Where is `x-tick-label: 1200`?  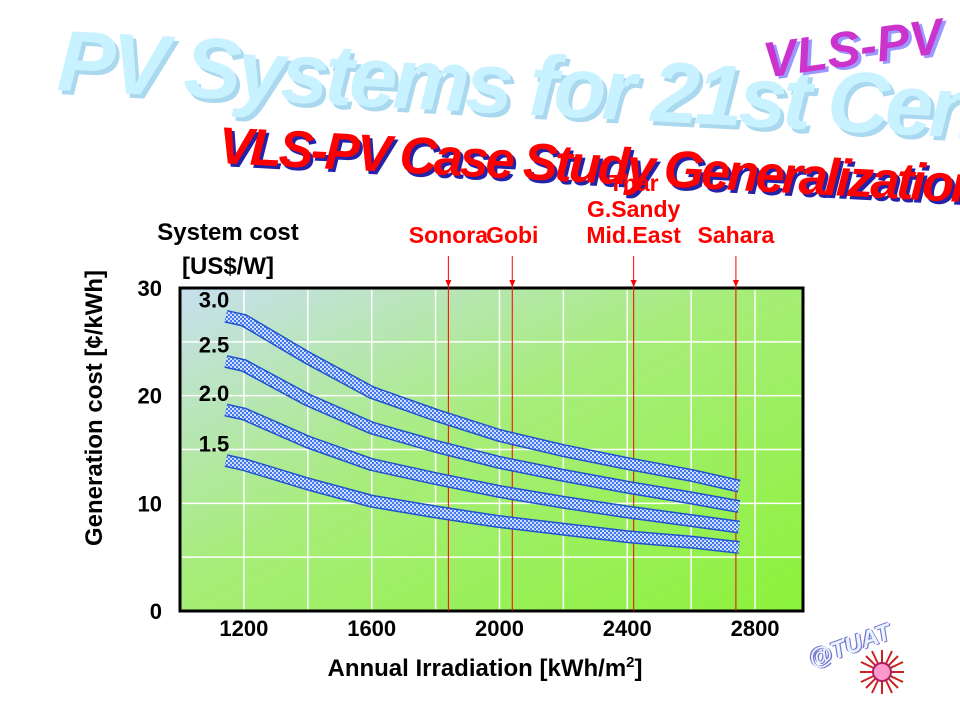 x-tick-label: 1200 is located at coordinates (243, 628).